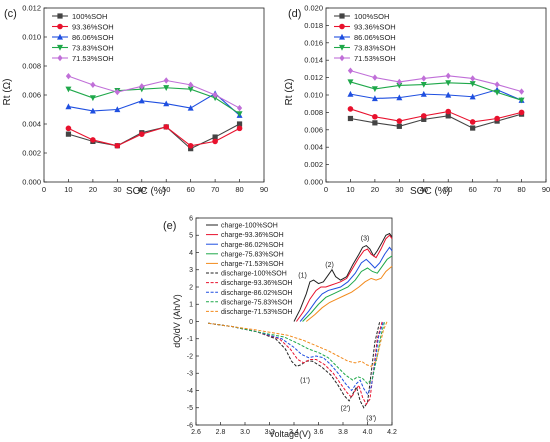  I want to click on peak-annotation-e-3: (1'), so click(305, 381).